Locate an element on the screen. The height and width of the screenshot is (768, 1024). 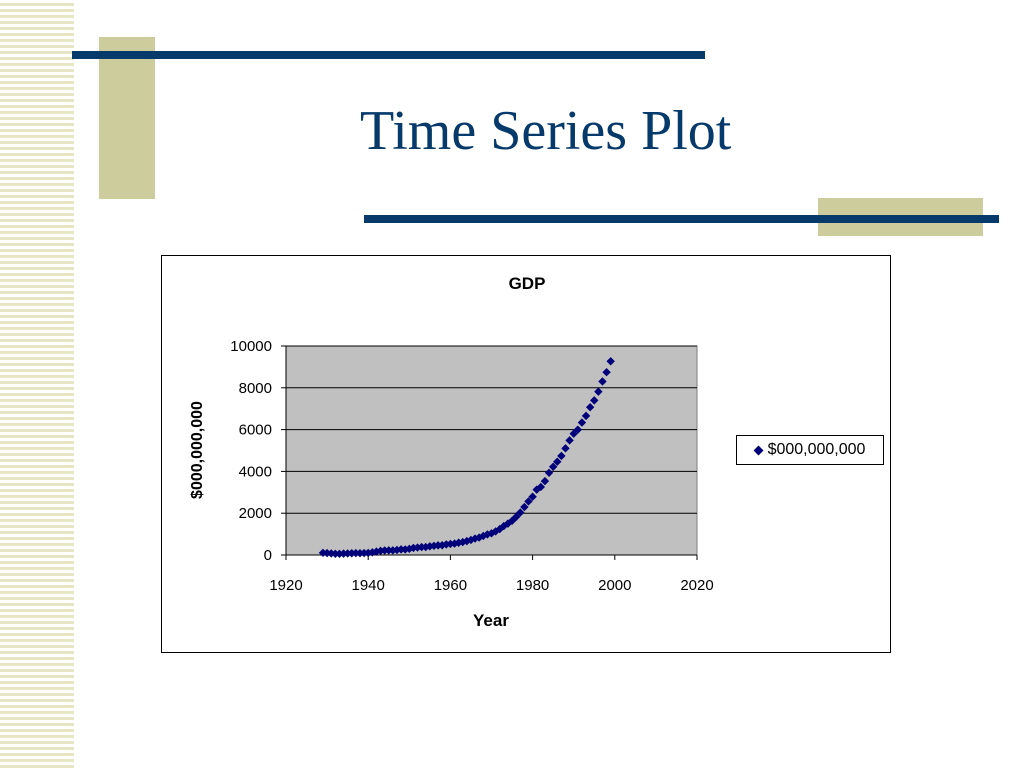
y-axis-label: $000,000,000 is located at coordinates (197, 450).